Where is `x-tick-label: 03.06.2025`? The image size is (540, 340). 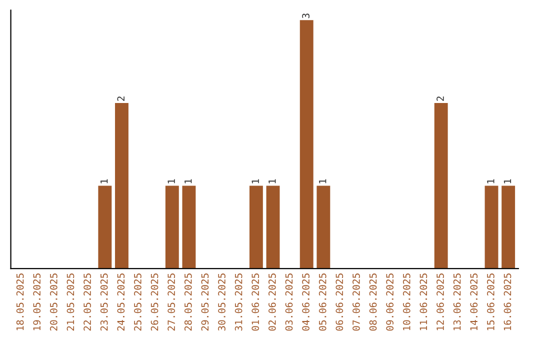
x-tick-label: 03.06.2025 is located at coordinates (289, 302).